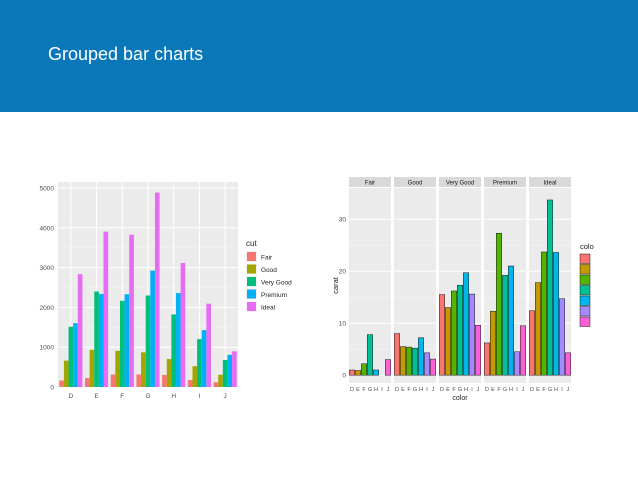 The height and width of the screenshot is (478, 638). What do you see at coordinates (47, 268) in the screenshot?
I see `y-tick-label: 3000` at bounding box center [47, 268].